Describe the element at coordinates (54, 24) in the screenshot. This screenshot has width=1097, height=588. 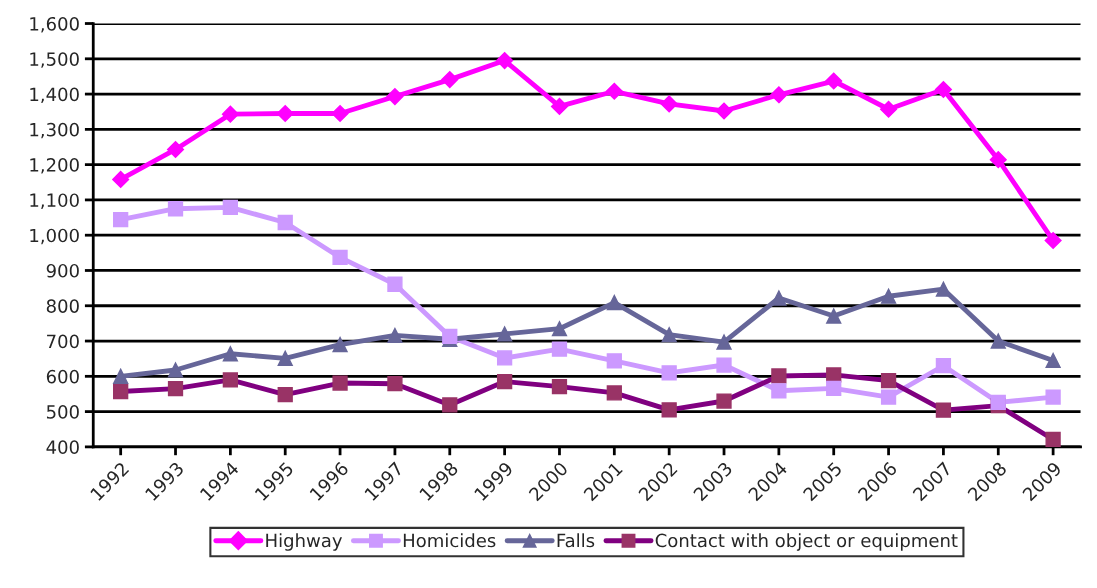
I see `y-tick-label: 1,600` at that location.